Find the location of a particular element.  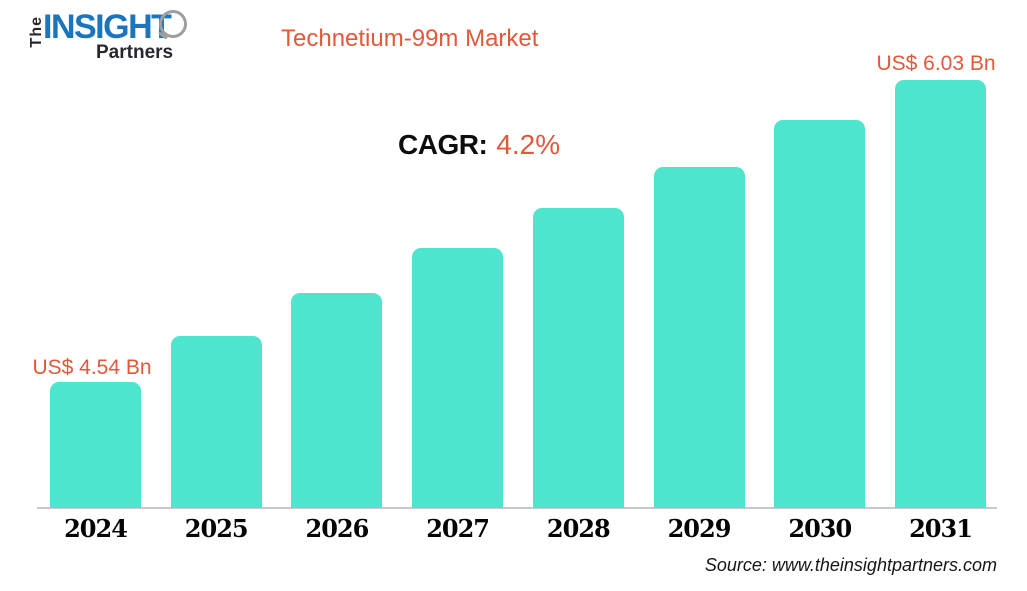

x-tick-2027: 2027 is located at coordinates (458, 528).